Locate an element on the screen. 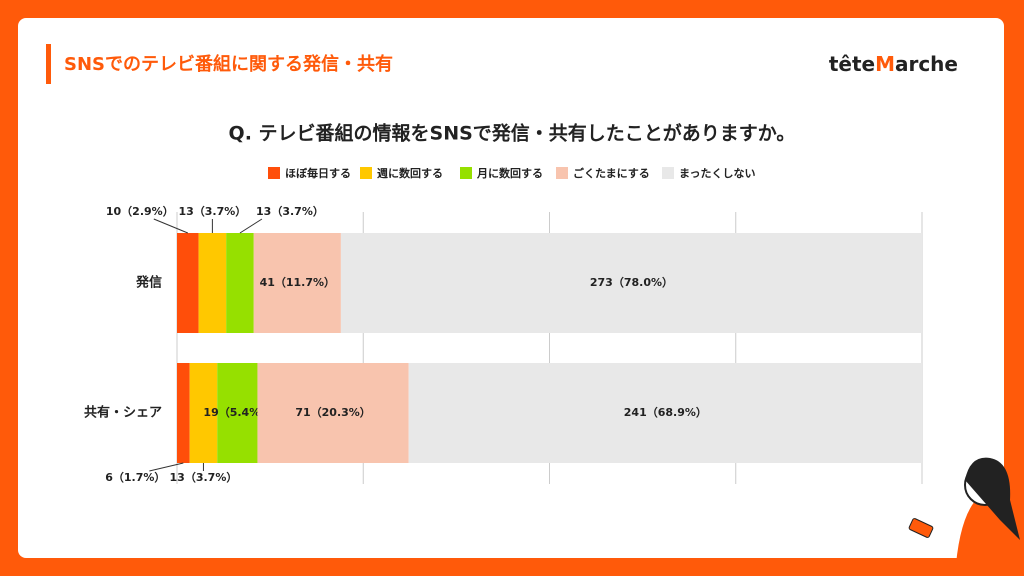 This screenshot has height=576, width=1024. y-tick-label: 発信 is located at coordinates (148, 283).